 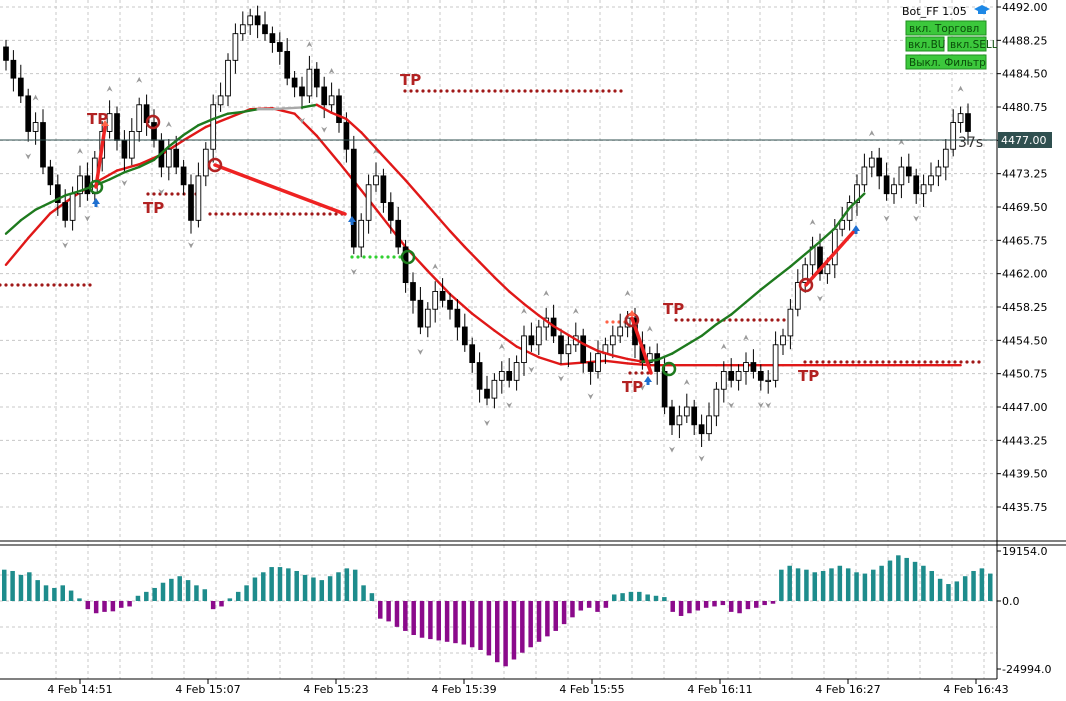 What do you see at coordinates (1025, 507) in the screenshot?
I see `y-tick-label: 4435.75` at bounding box center [1025, 507].